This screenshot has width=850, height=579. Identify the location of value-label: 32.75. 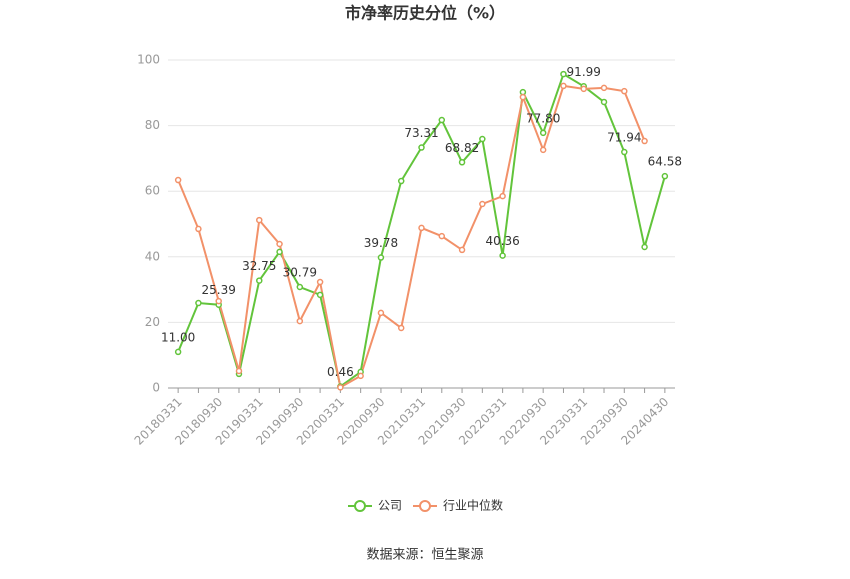
(259, 266).